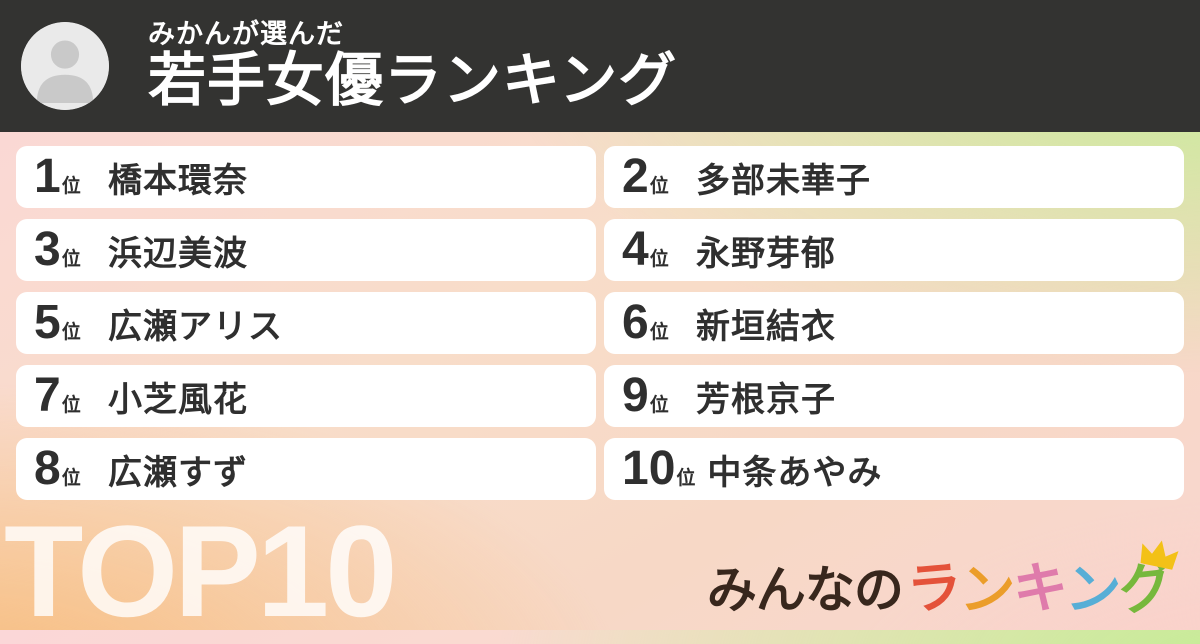 This screenshot has width=1200, height=644. I want to click on actress-name: 広瀬アリス, so click(195, 326).